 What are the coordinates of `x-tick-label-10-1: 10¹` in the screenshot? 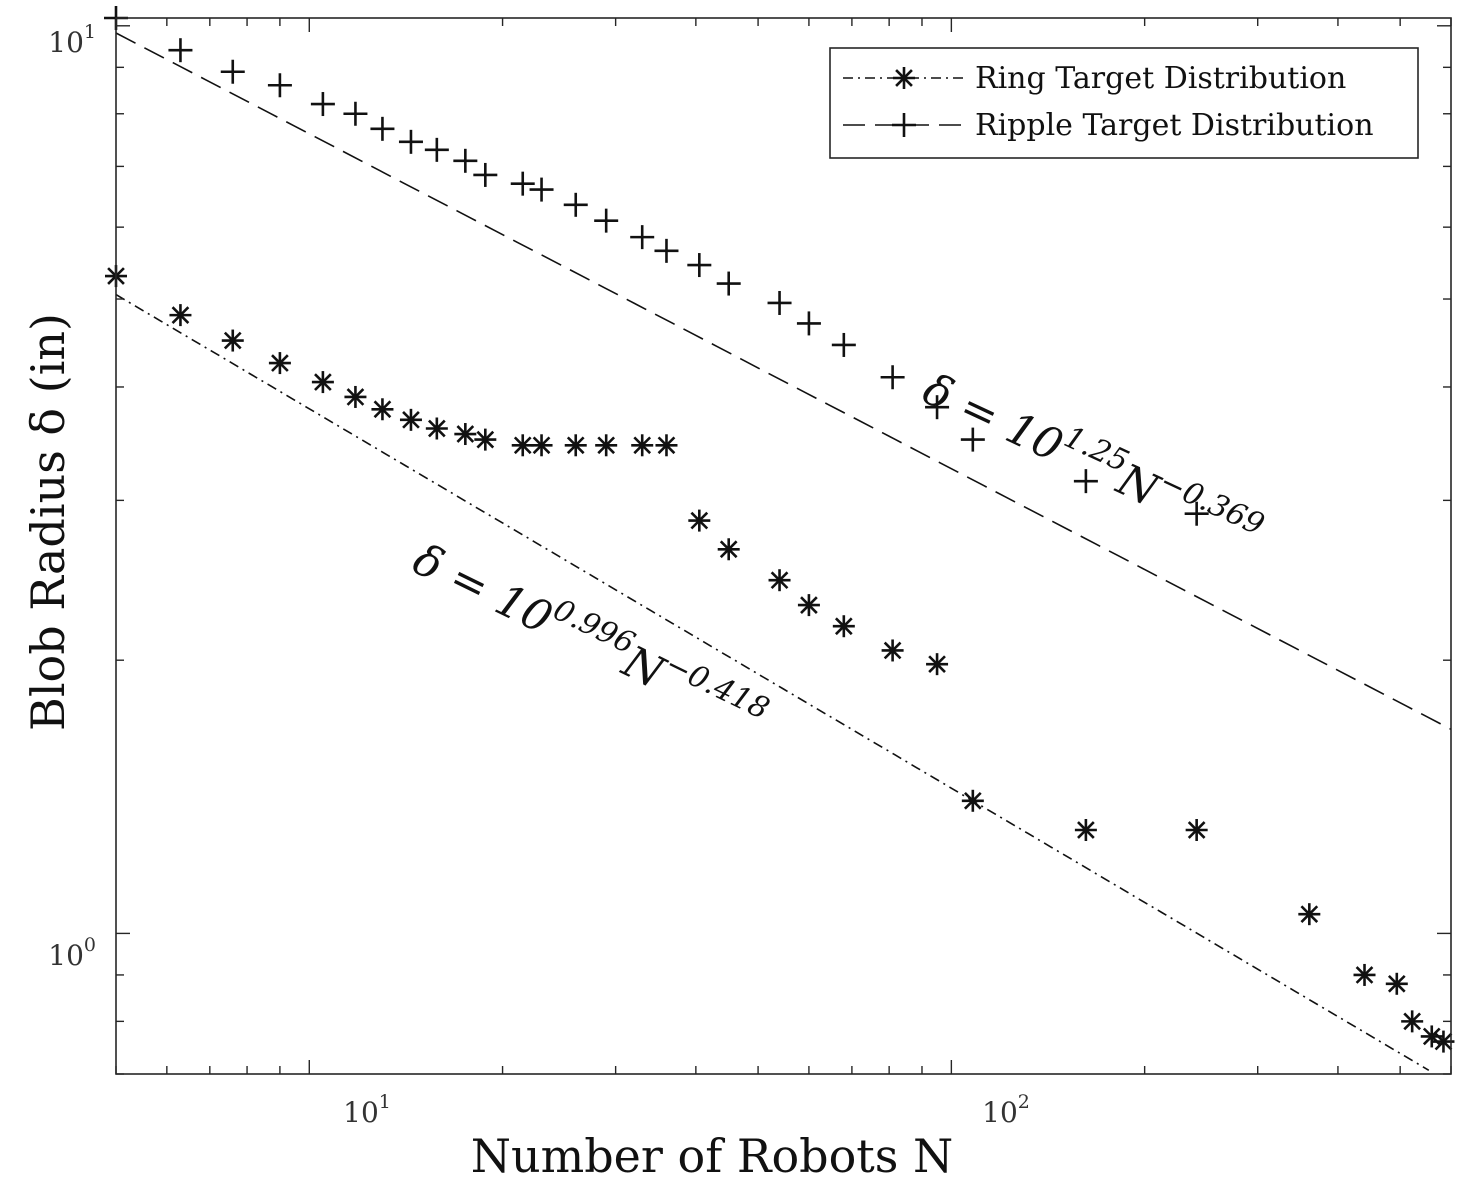 It's located at (367, 1110).